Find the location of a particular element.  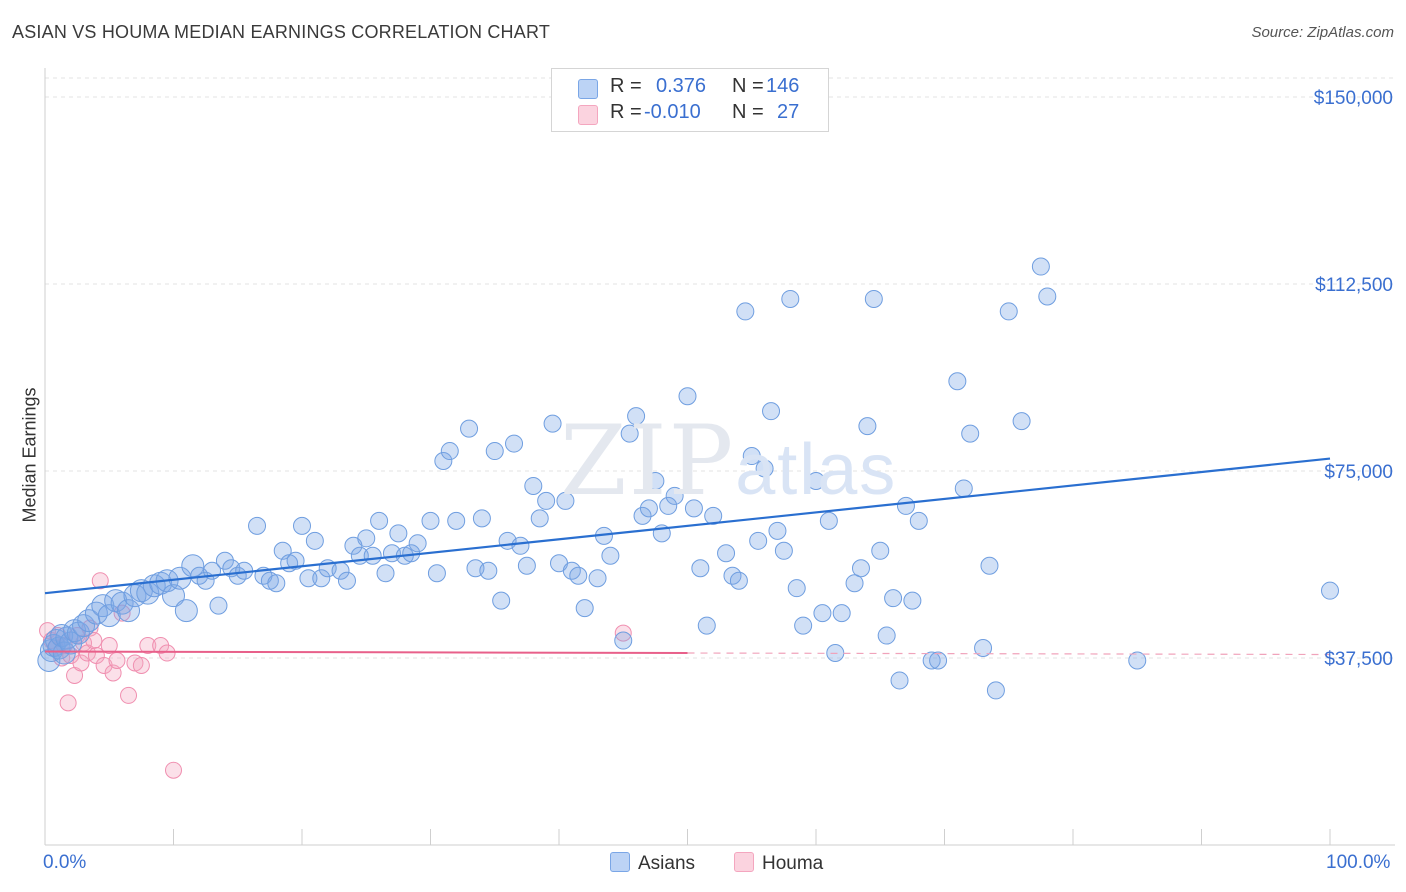

y-tick-label: $75,000 is located at coordinates (1358, 472).